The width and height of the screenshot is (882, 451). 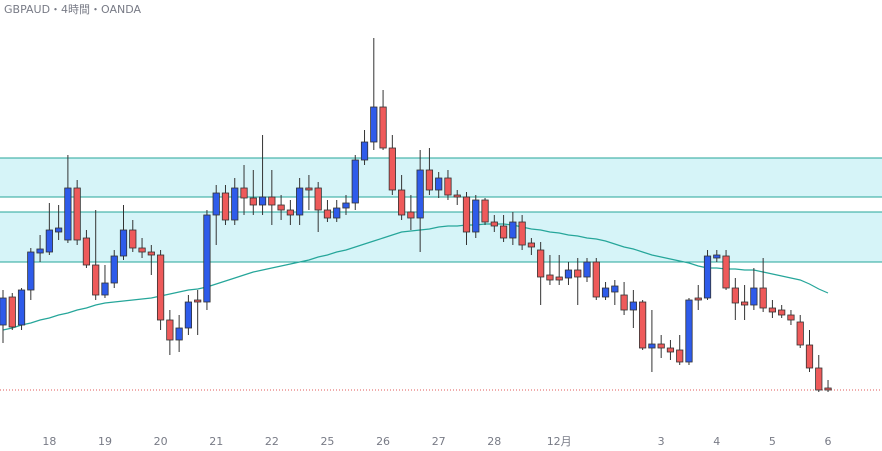 What do you see at coordinates (327, 441) in the screenshot?
I see `x-tick-label: 25` at bounding box center [327, 441].